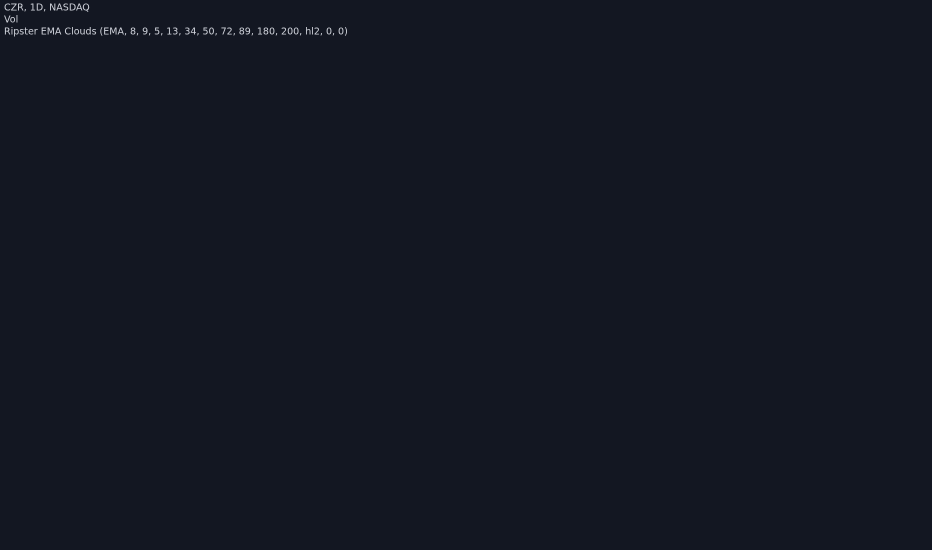  I want to click on symbol-title: CZR, 1D, NASDAQ, so click(47, 8).